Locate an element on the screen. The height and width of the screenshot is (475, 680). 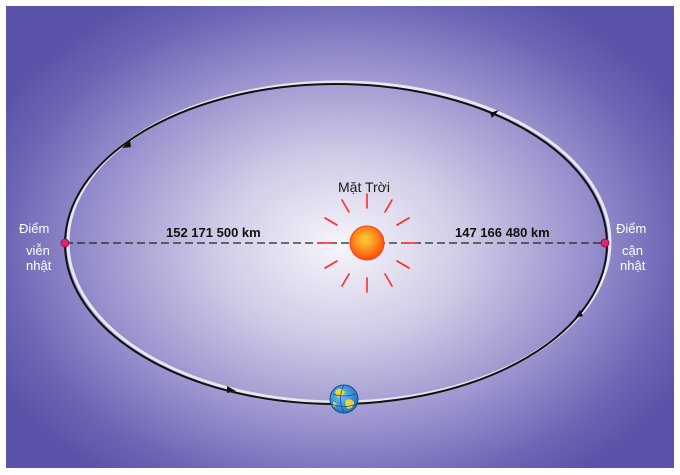
sun-label: Mặt Trời is located at coordinates (364, 187).